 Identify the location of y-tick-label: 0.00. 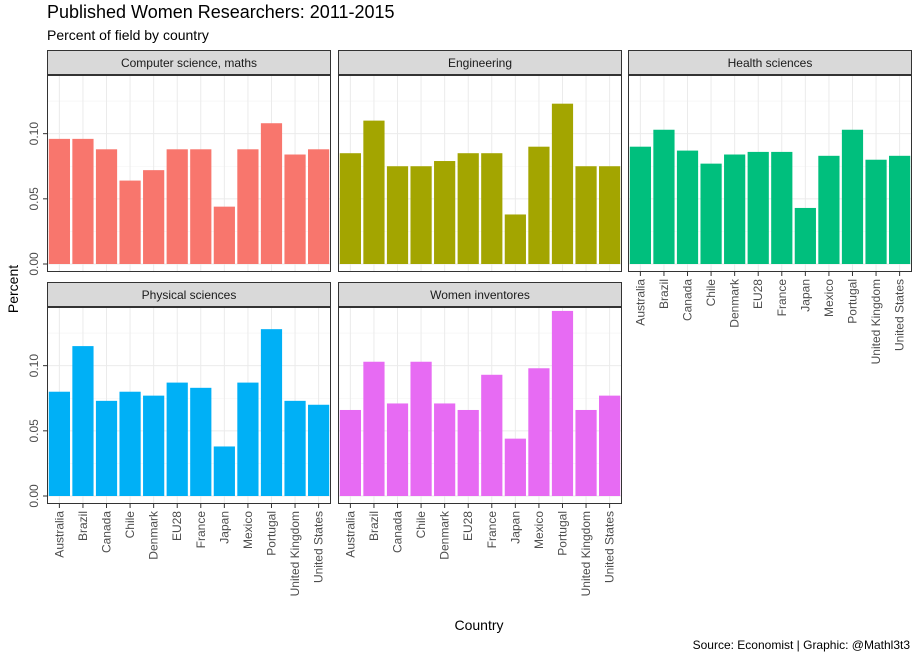
(34, 496).